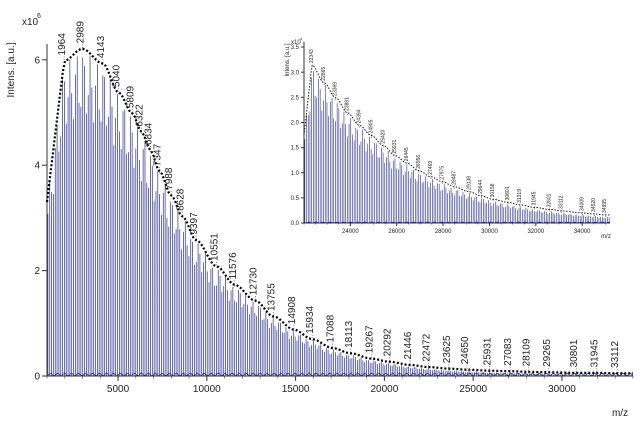  Describe the element at coordinates (336, 89) in the screenshot. I see `inset-peak-label: 23369` at that location.